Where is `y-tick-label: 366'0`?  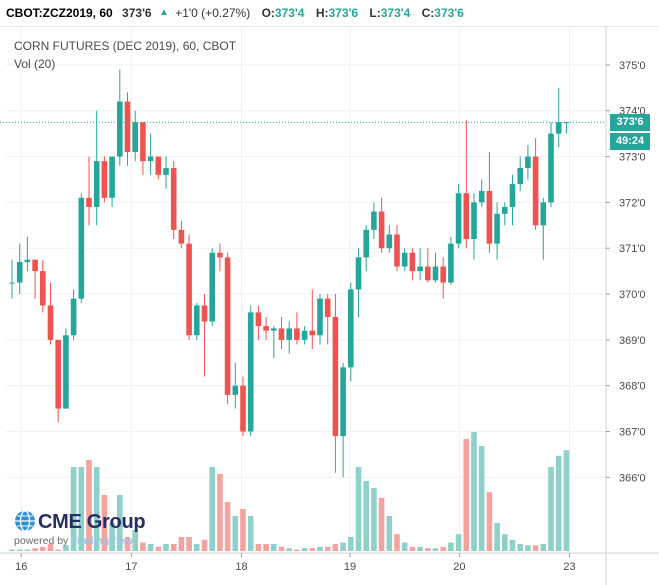 y-tick-label: 366'0 is located at coordinates (632, 478).